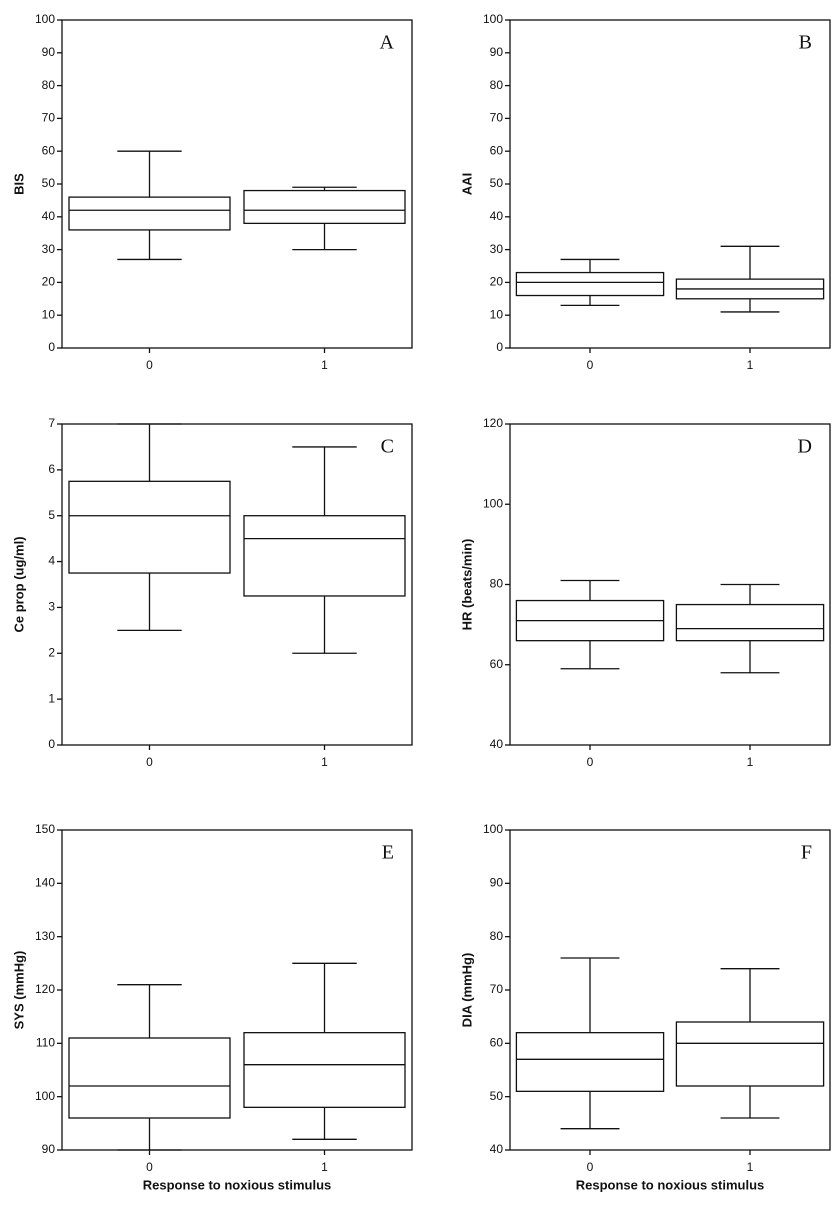  Describe the element at coordinates (51, 561) in the screenshot. I see `y-tick-label: 4` at that location.